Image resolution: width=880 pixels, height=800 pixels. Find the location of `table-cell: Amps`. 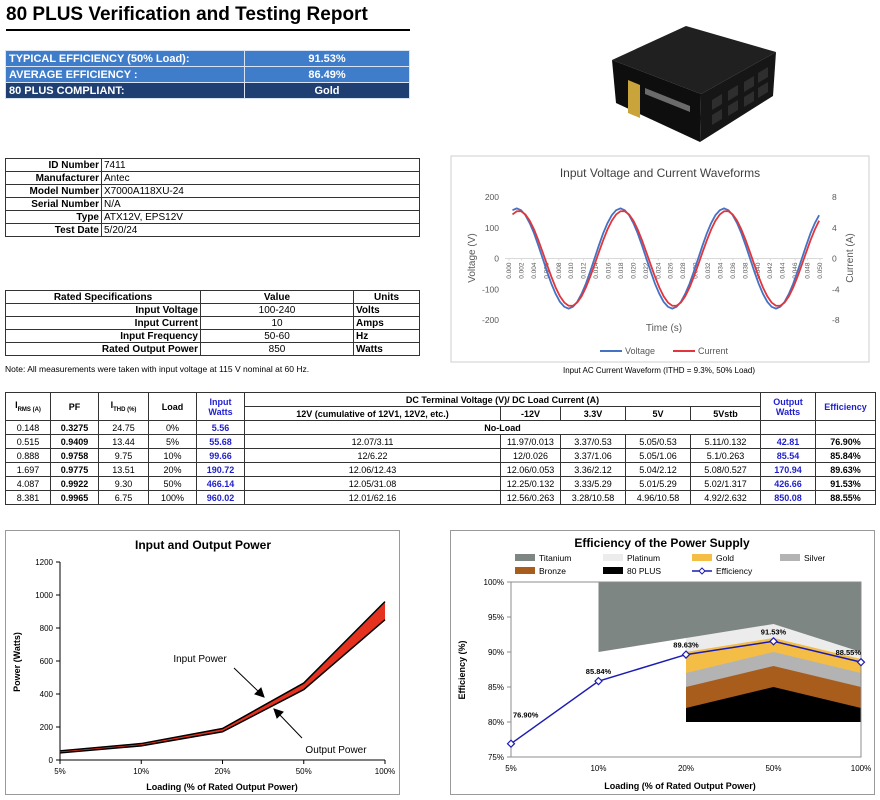

table-cell: Amps is located at coordinates (386, 323).